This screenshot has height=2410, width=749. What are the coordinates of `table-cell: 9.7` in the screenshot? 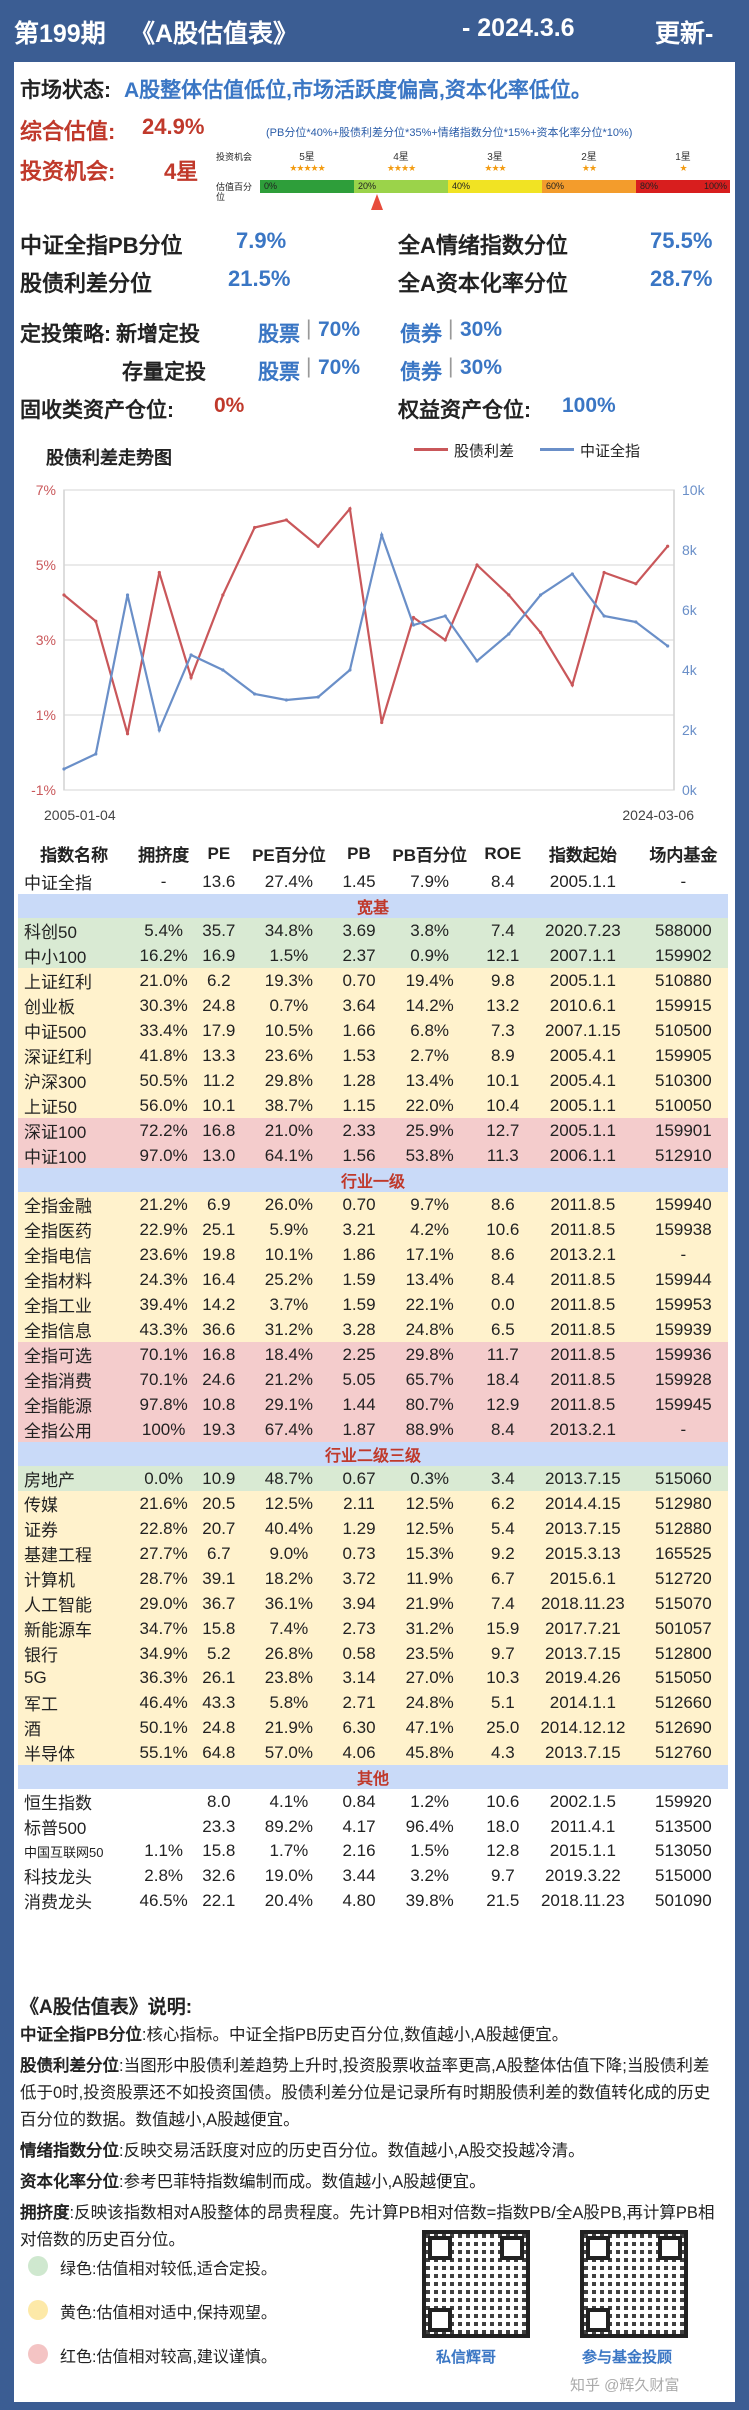 It's located at (503, 1876).